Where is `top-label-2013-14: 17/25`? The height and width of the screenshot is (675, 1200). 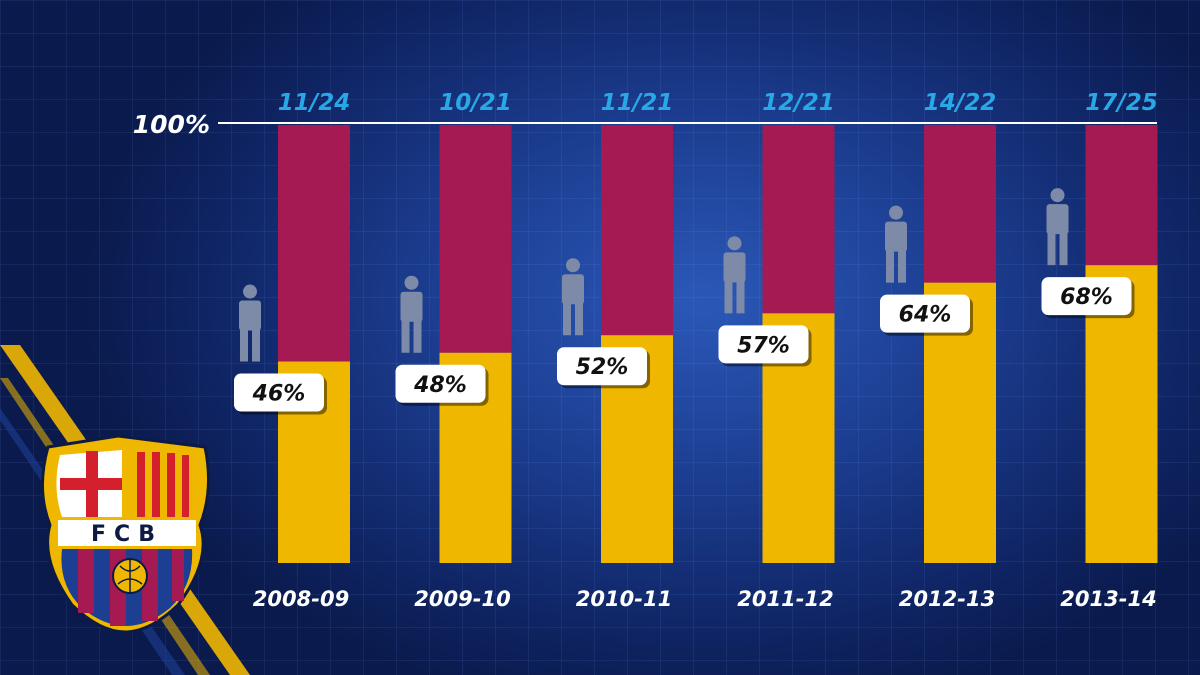 top-label-2013-14: 17/25 is located at coordinates (1121, 103).